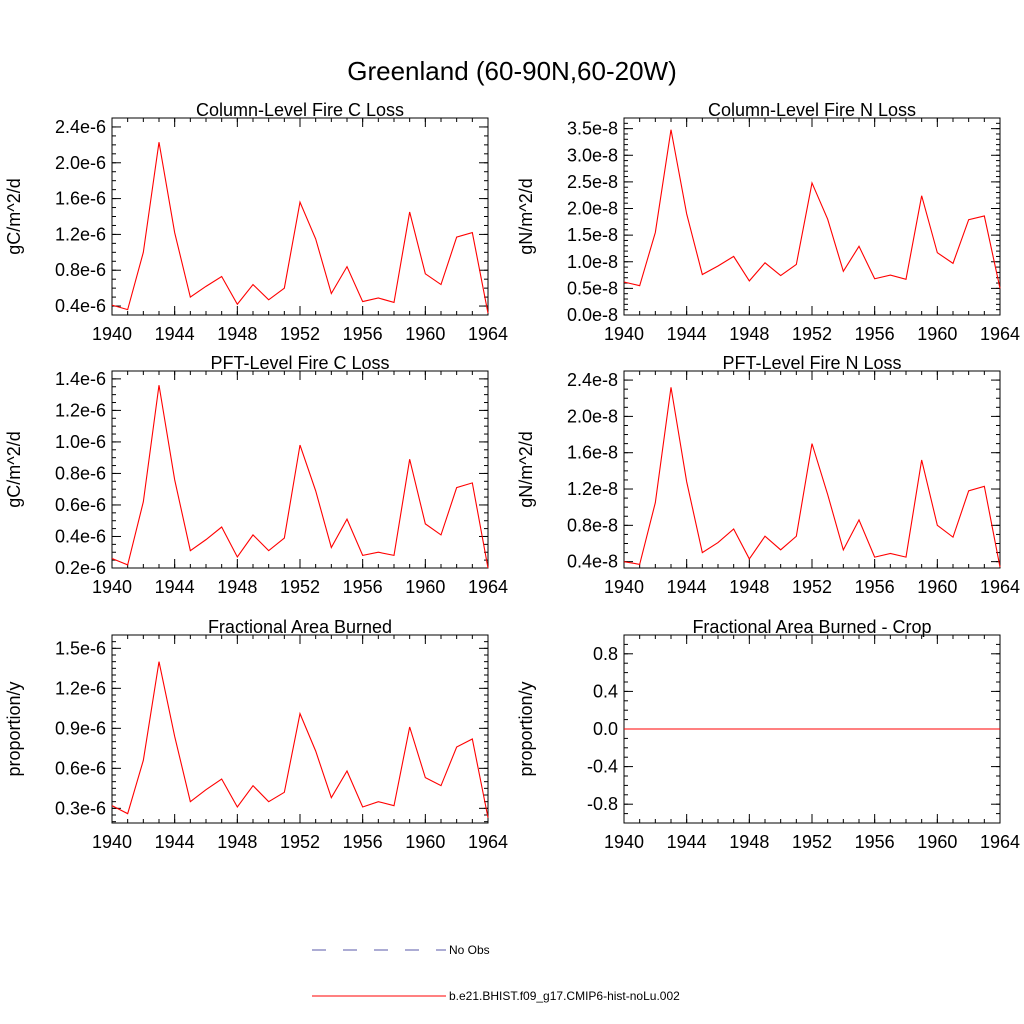 The width and height of the screenshot is (1024, 1024). I want to click on y-tick-label: 1.6e-6, so click(80, 199).